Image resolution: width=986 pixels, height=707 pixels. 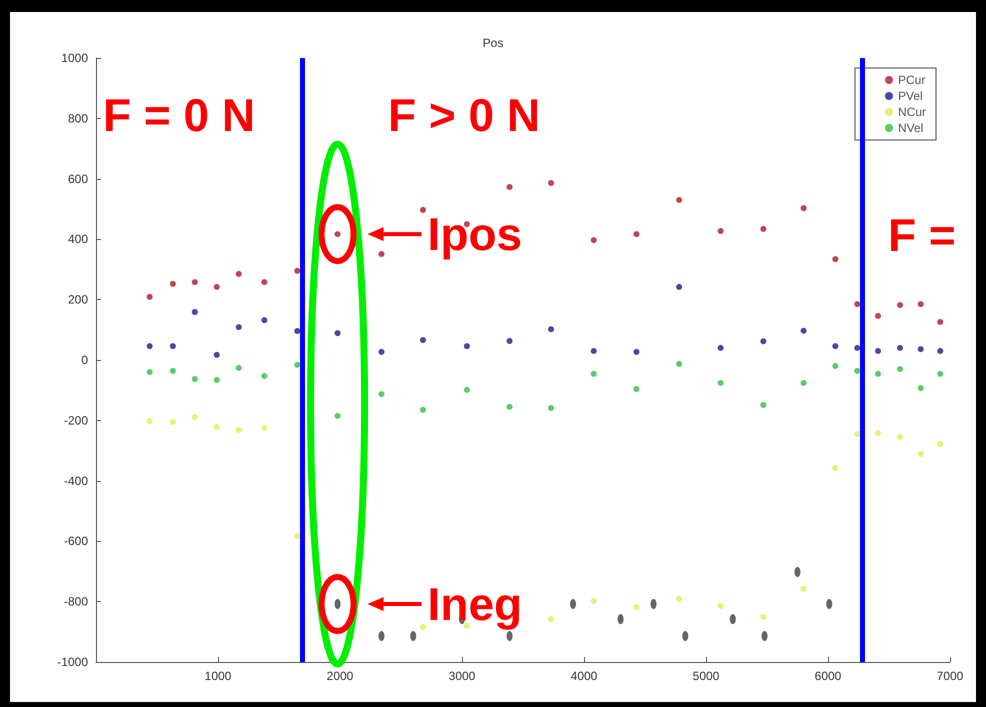 What do you see at coordinates (912, 80) in the screenshot?
I see `legend-label: PCur` at bounding box center [912, 80].